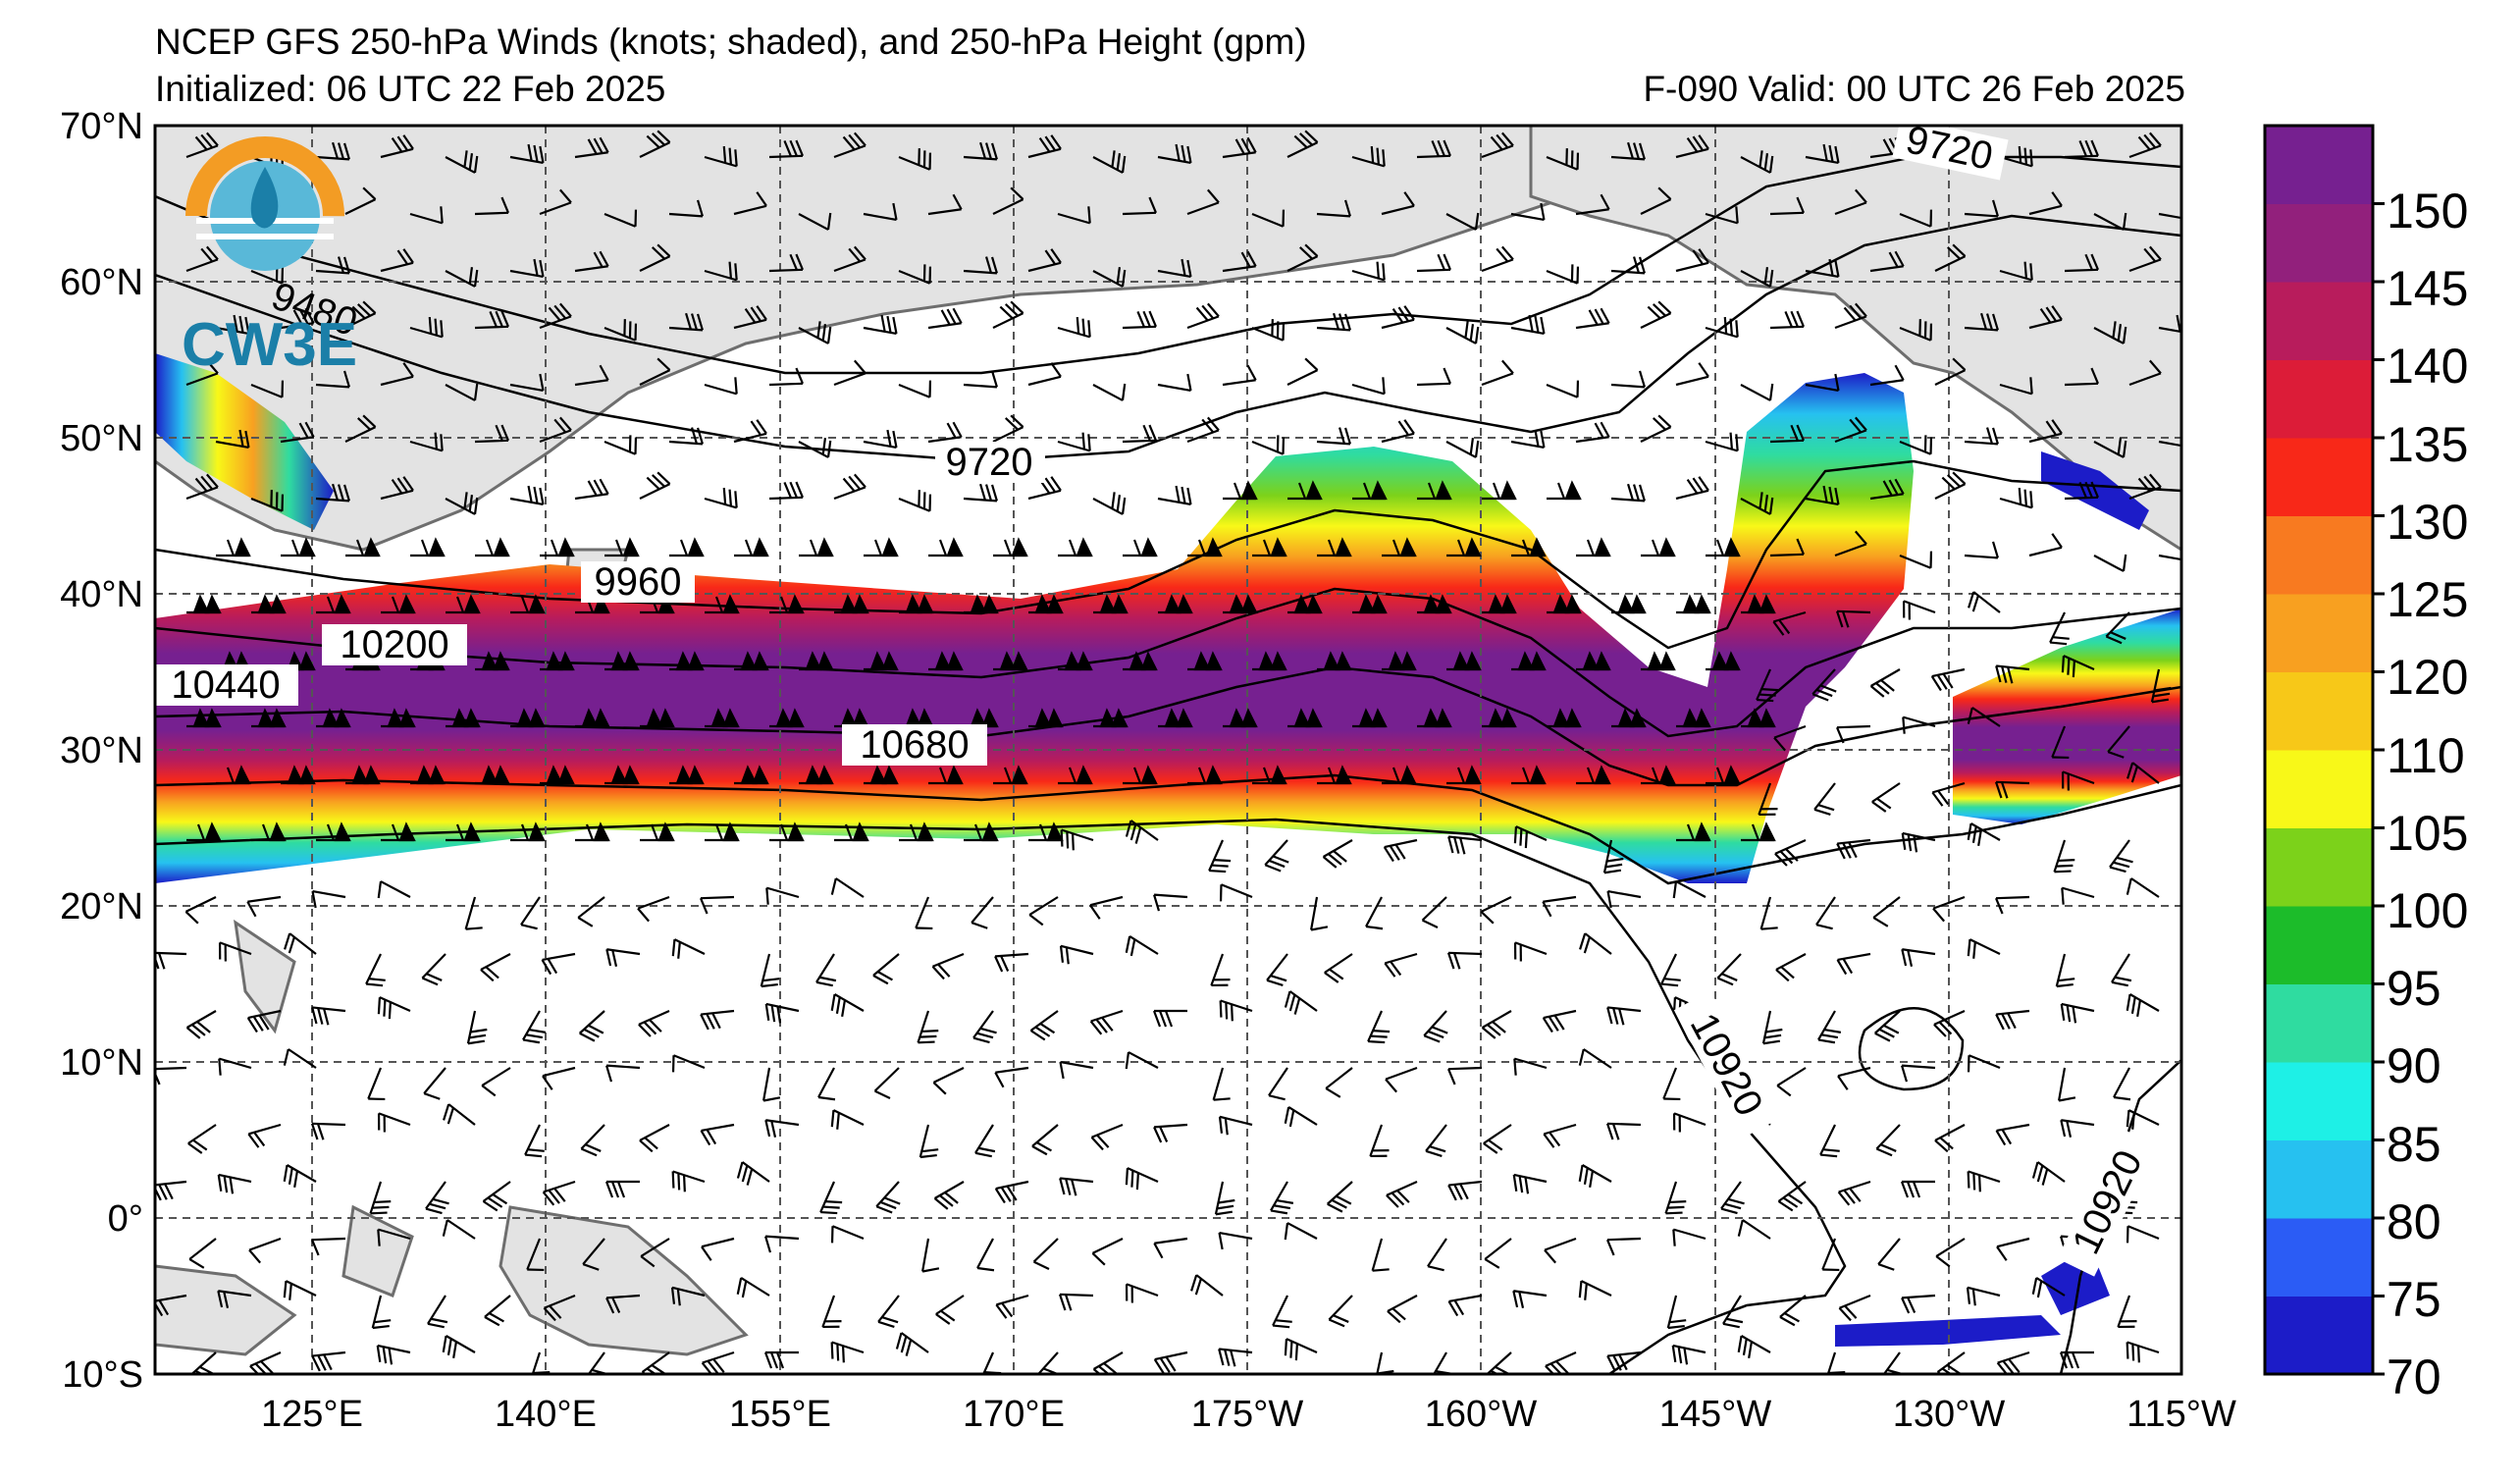  Describe the element at coordinates (780, 1415) in the screenshot. I see `lon-label: 155°E` at that location.